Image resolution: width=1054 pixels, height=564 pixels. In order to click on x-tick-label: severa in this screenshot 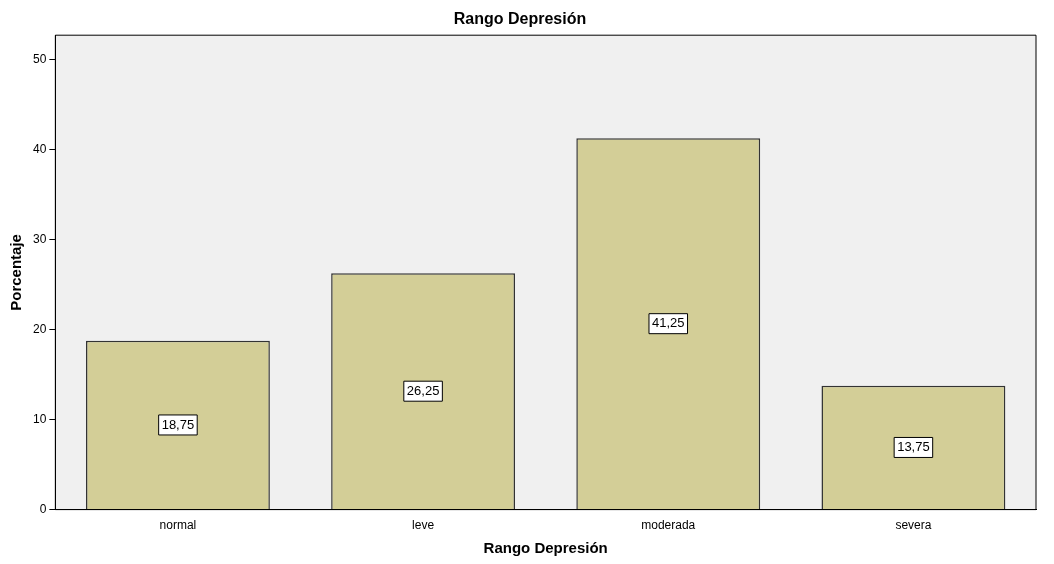, I will do `click(913, 525)`.